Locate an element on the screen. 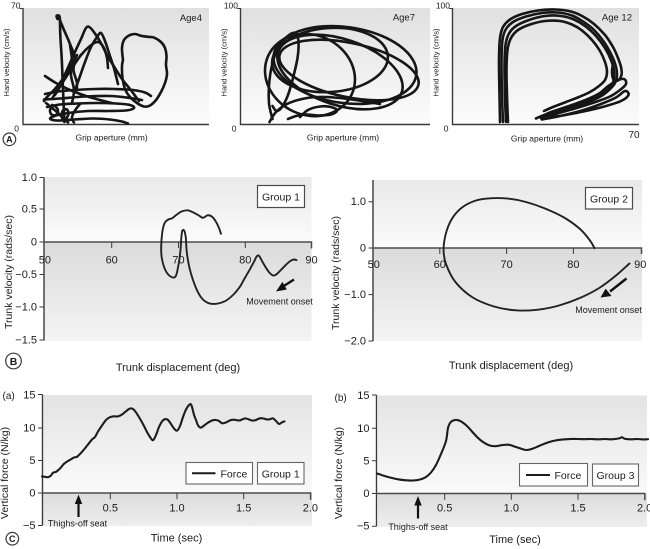  svg-text: Age 12 is located at coordinates (617, 18).